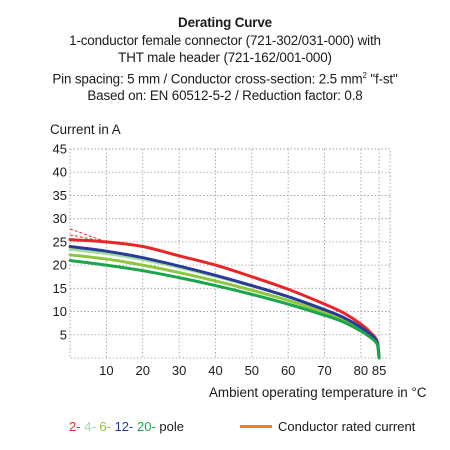  What do you see at coordinates (179, 370) in the screenshot?
I see `x-tick-label: 30` at bounding box center [179, 370].